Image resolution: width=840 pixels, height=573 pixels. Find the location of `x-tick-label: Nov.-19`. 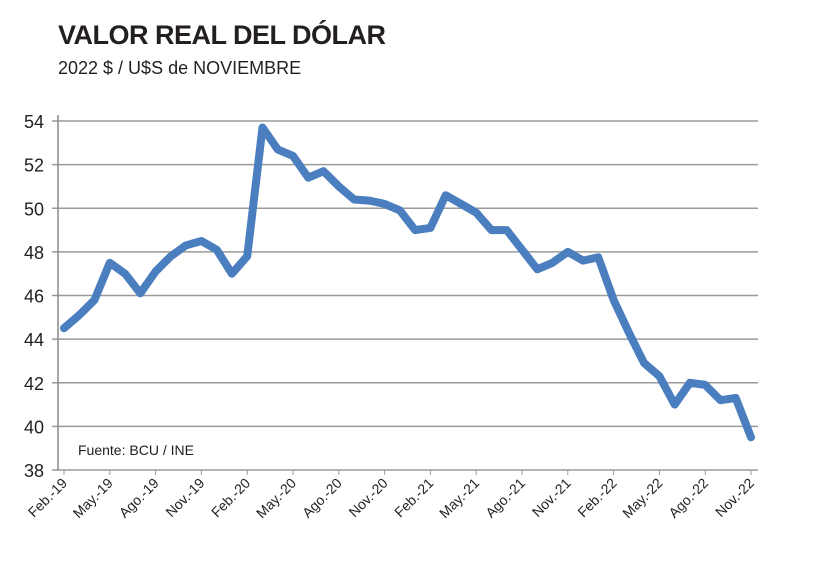

x-tick-label: Nov.-19 is located at coordinates (184, 497).